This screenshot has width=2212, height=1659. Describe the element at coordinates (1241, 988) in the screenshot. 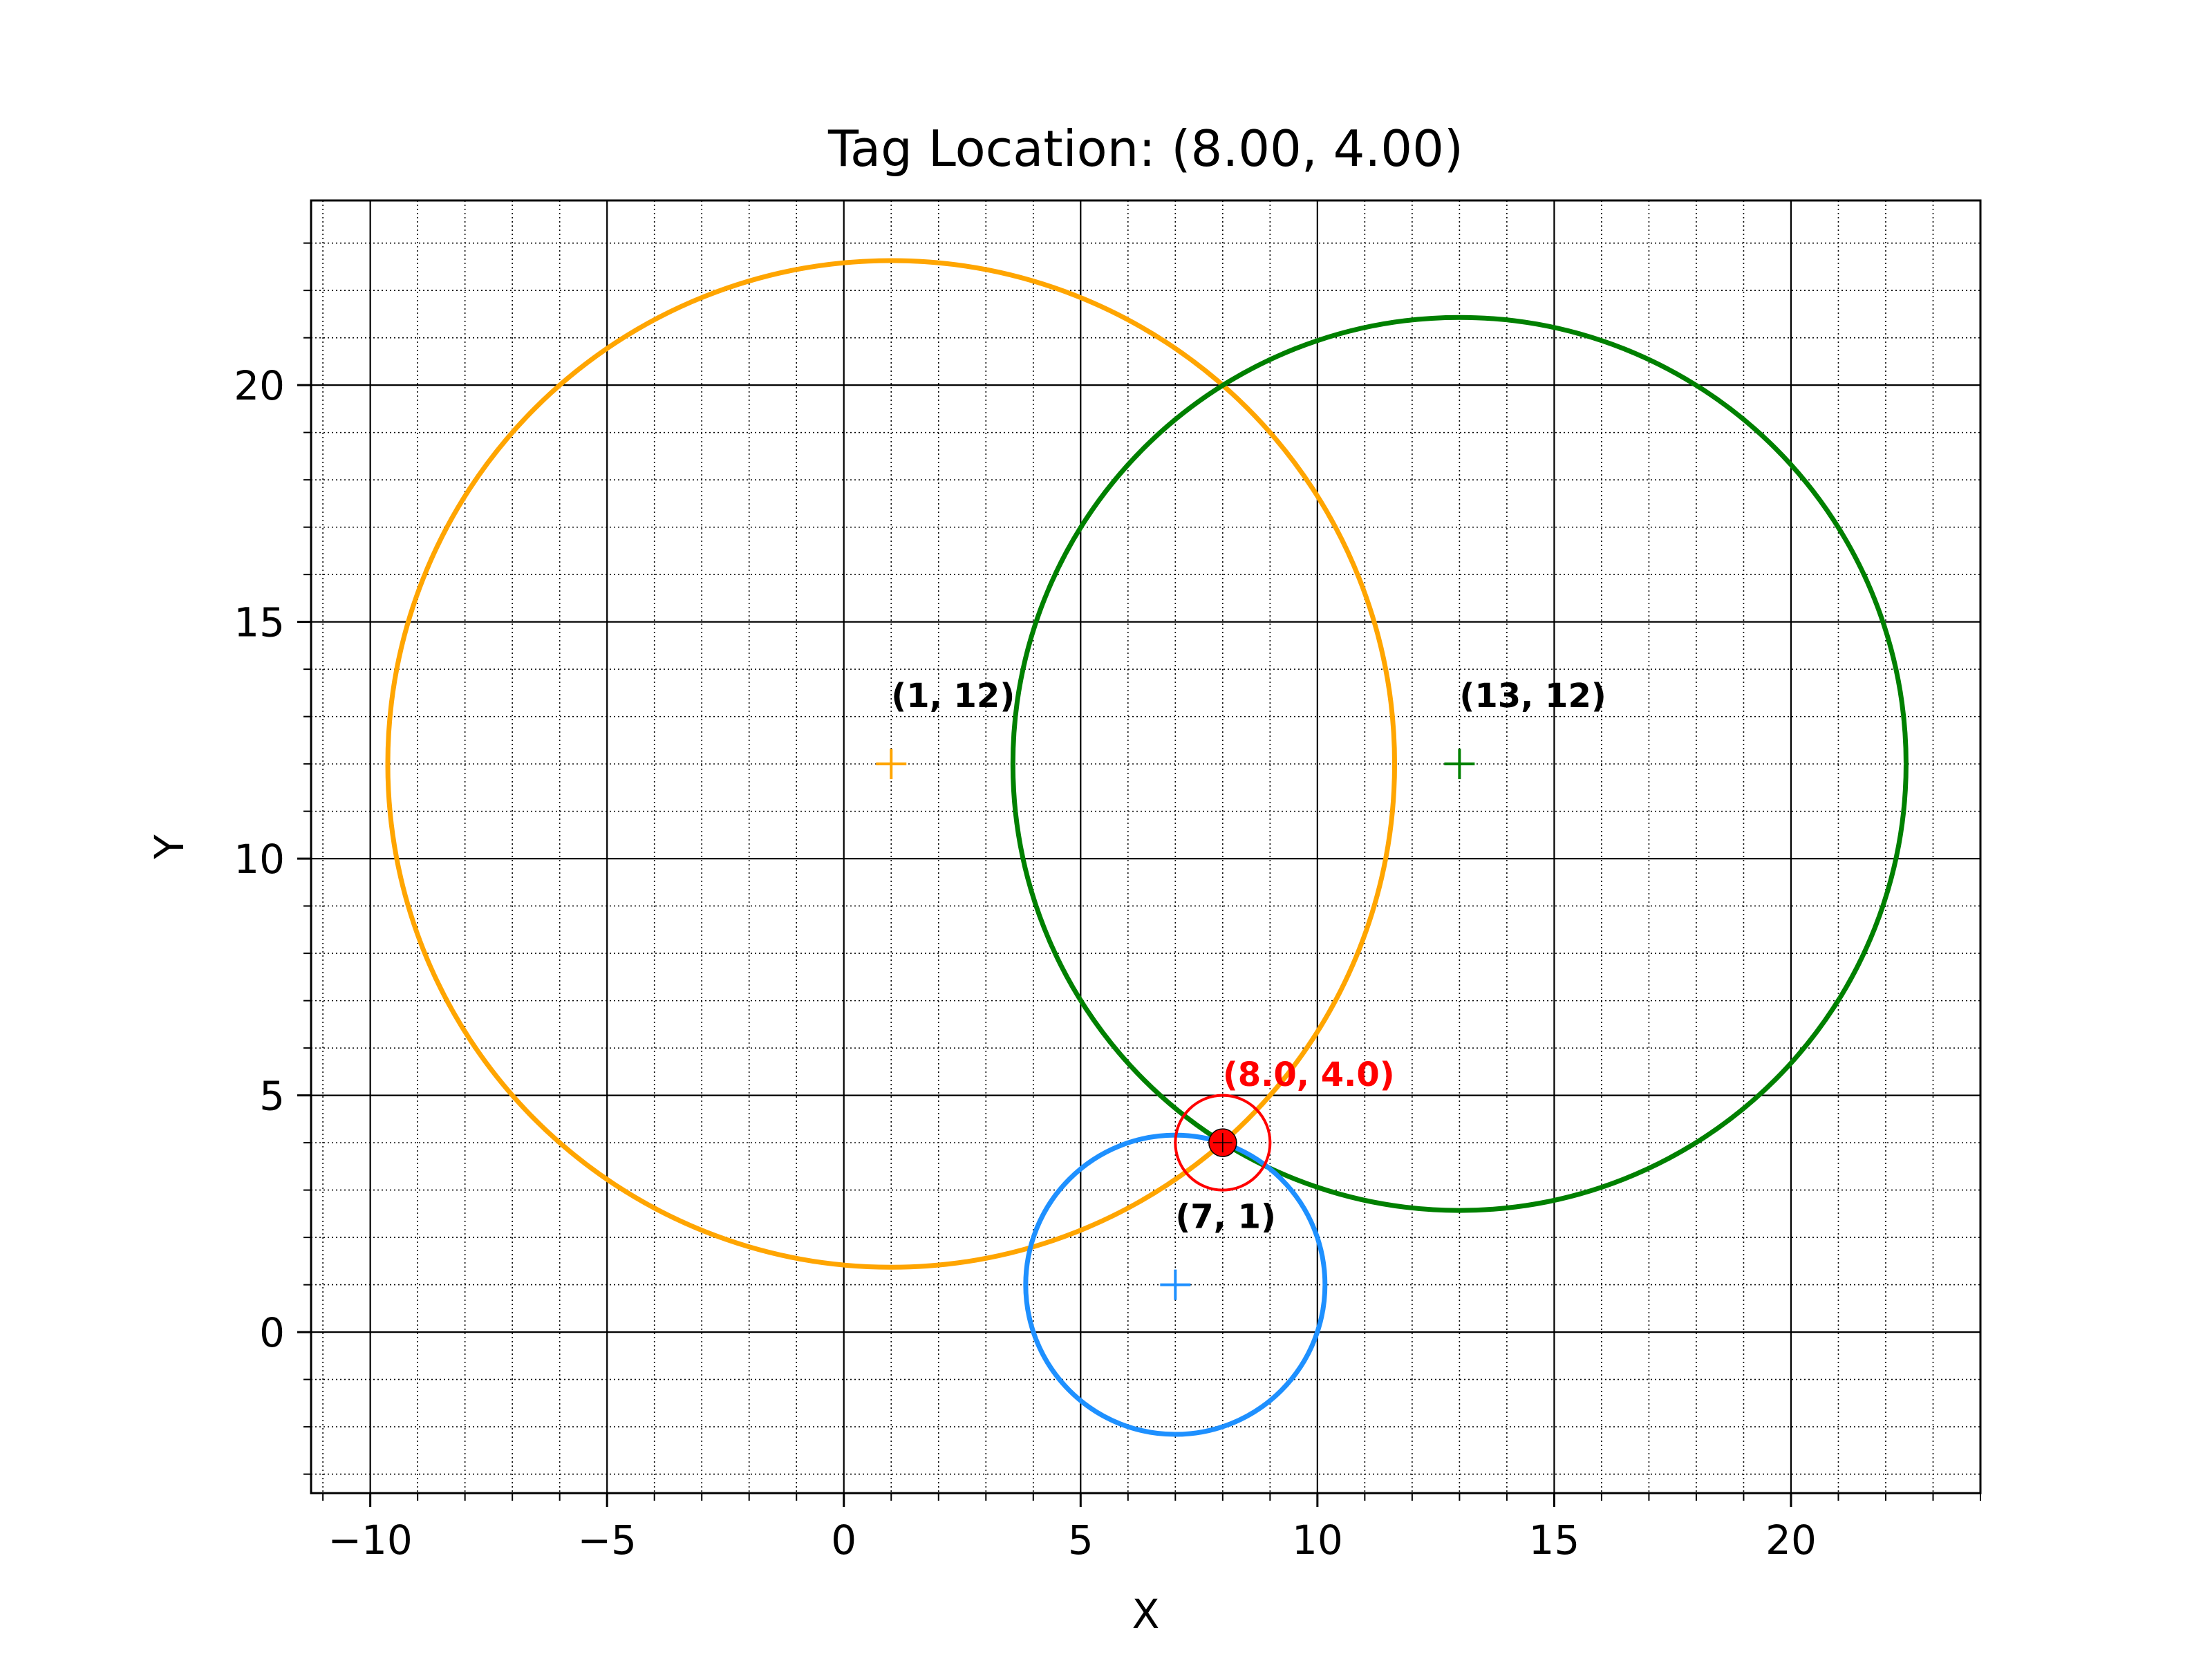

I see `markers: (1, 12) (13, 12) (7, 1) (8.0, 4.0)` at that location.